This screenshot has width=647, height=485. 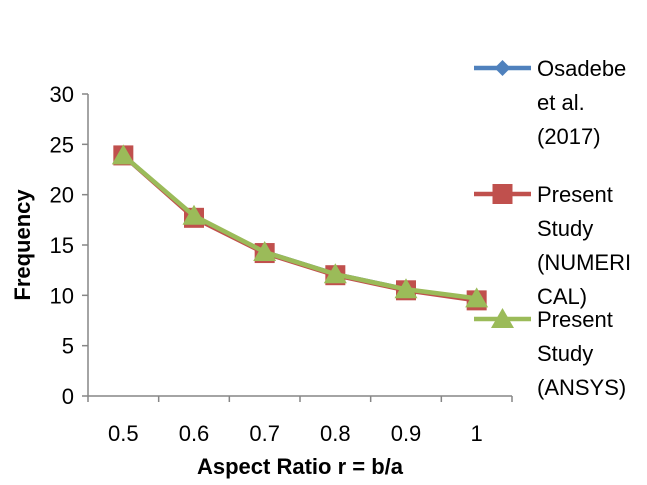 What do you see at coordinates (569, 136) in the screenshot?
I see `legend-label-line: (2017)` at bounding box center [569, 136].